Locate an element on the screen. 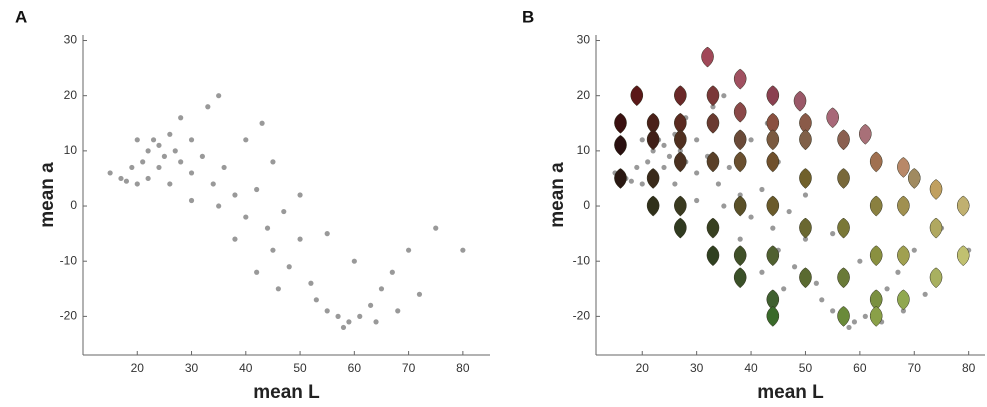  panel-label: A is located at coordinates (21, 16).